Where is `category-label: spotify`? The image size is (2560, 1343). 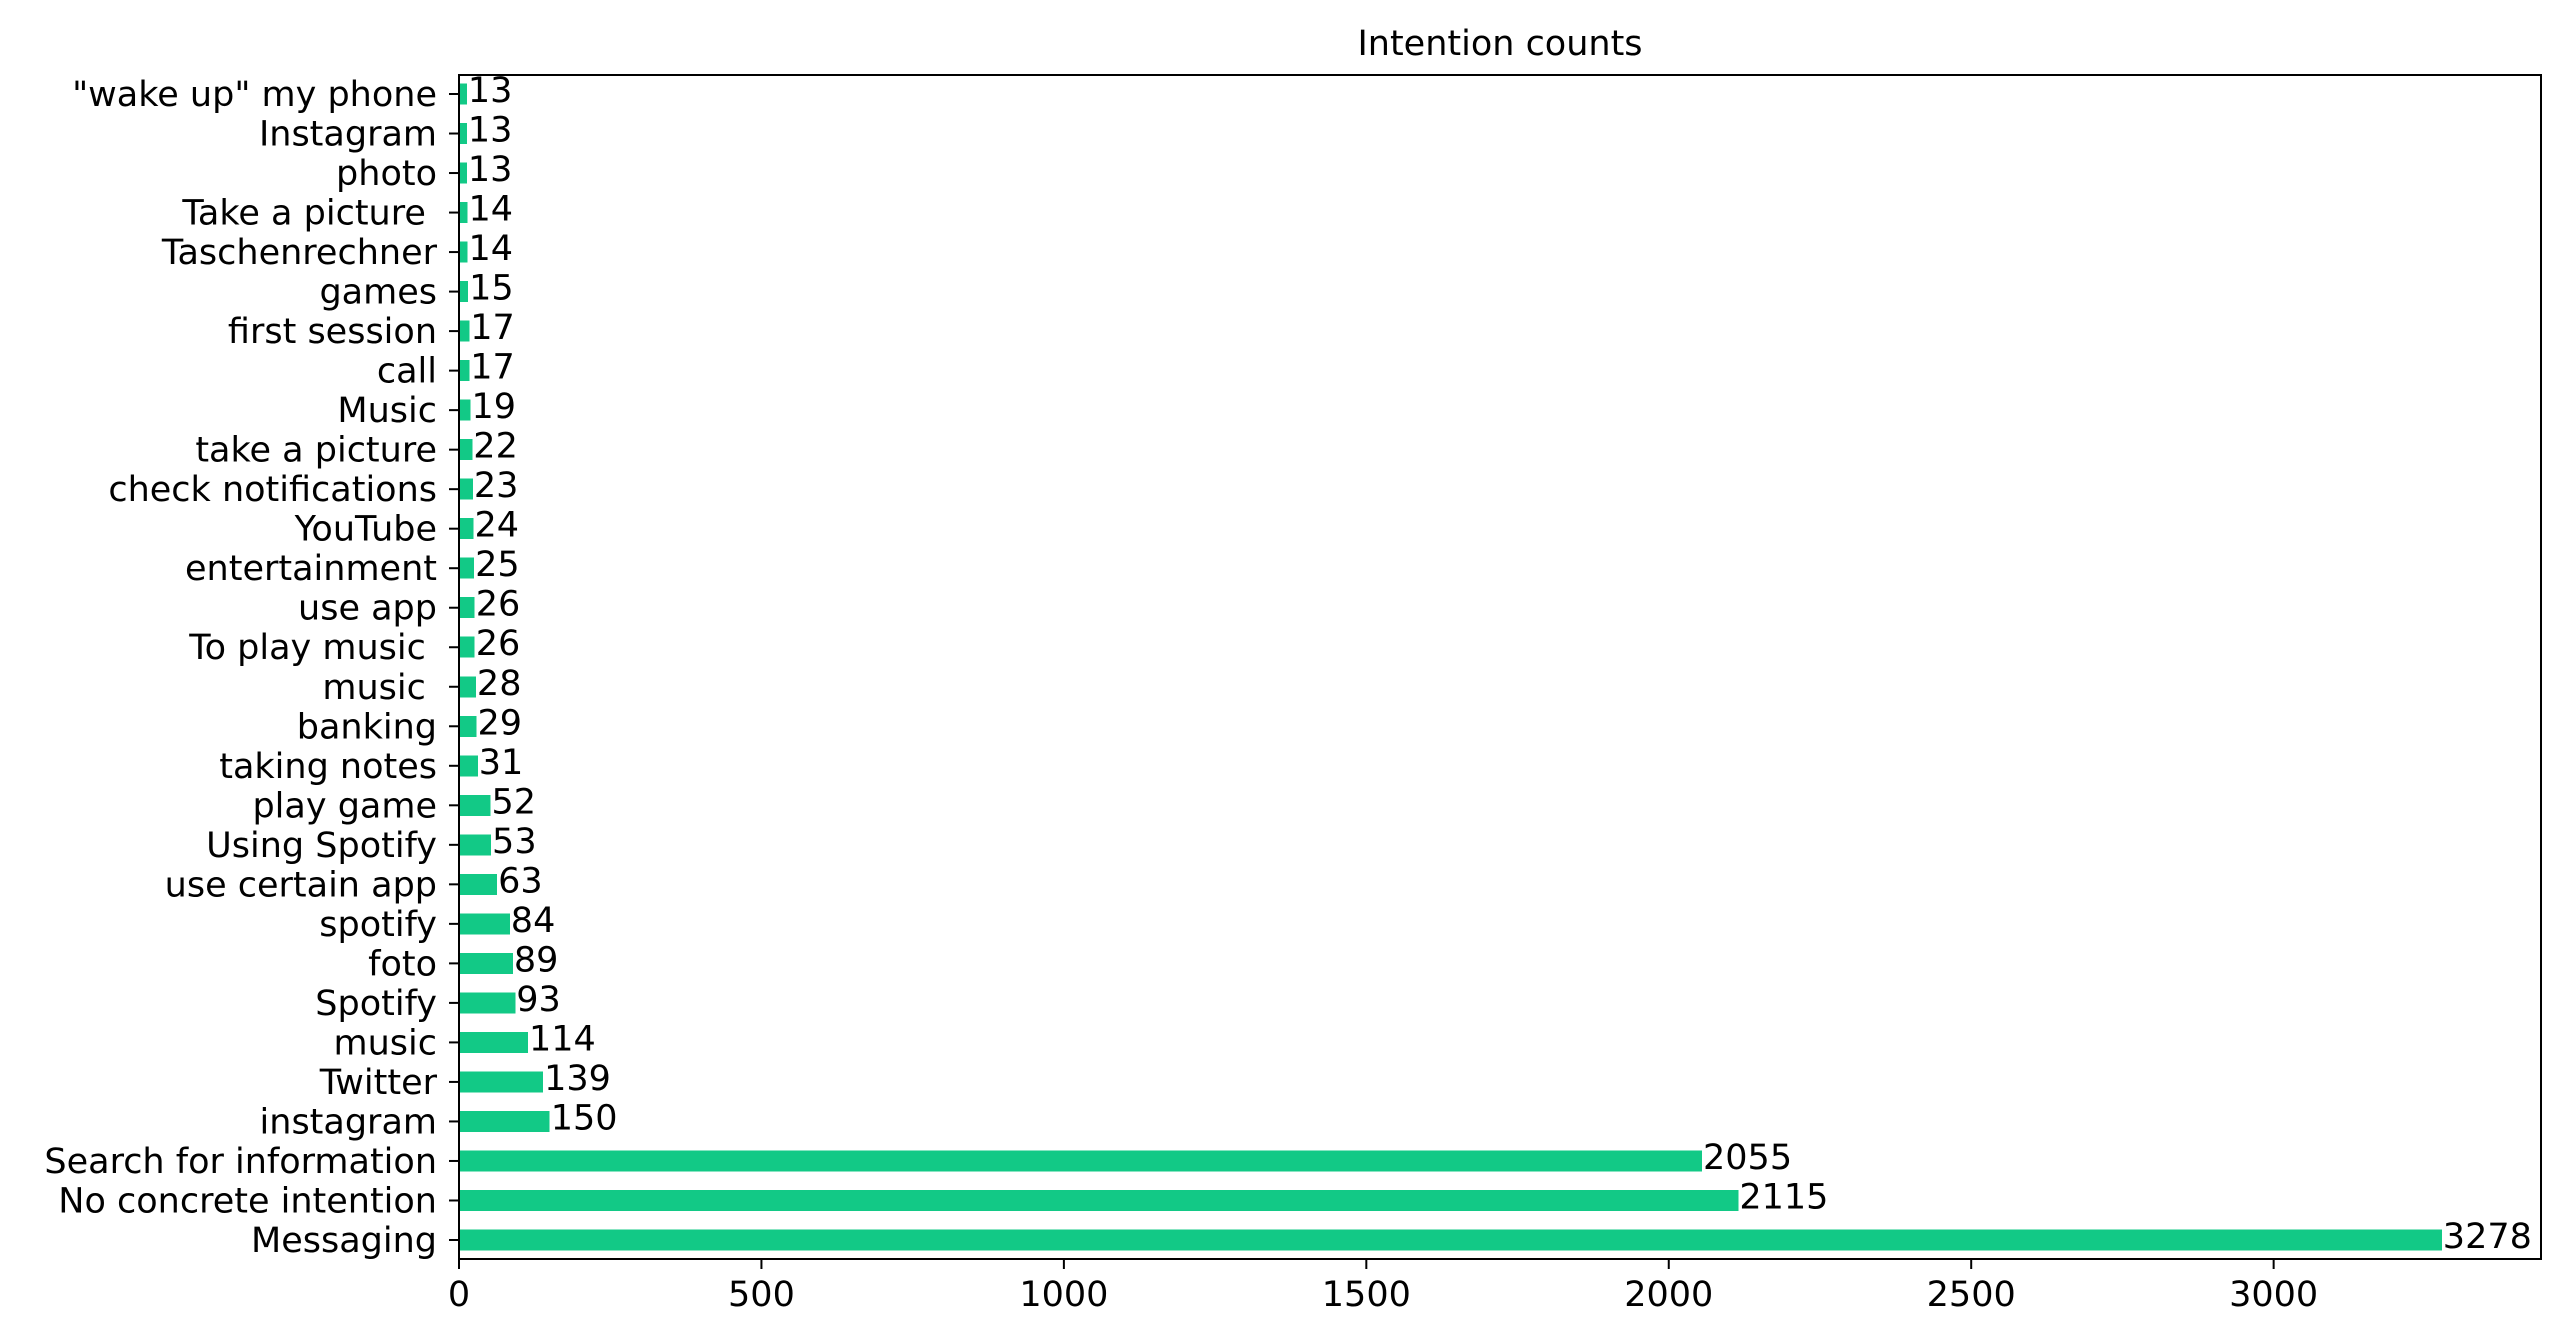
category-label: spotify is located at coordinates (378, 925).